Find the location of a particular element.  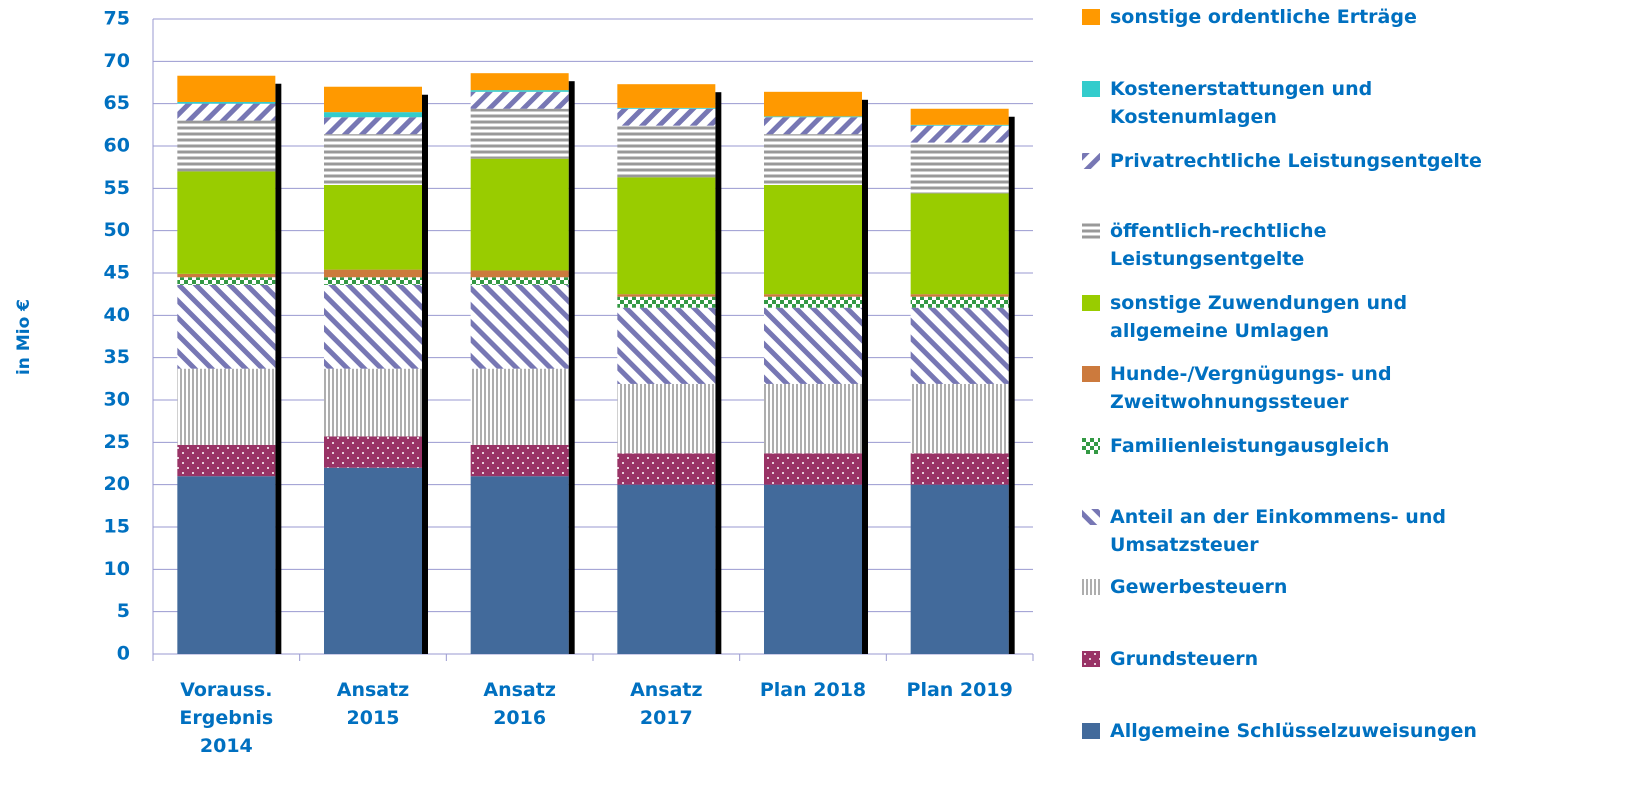

y-tick-label: 70 is located at coordinates (117, 61).